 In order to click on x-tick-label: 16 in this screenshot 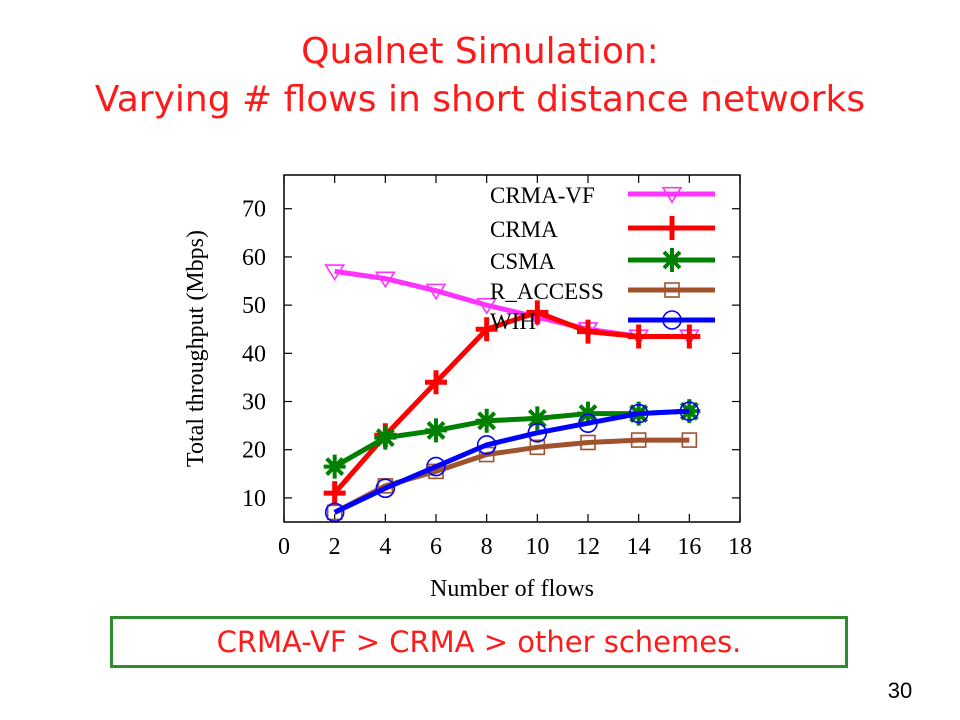, I will do `click(689, 547)`.